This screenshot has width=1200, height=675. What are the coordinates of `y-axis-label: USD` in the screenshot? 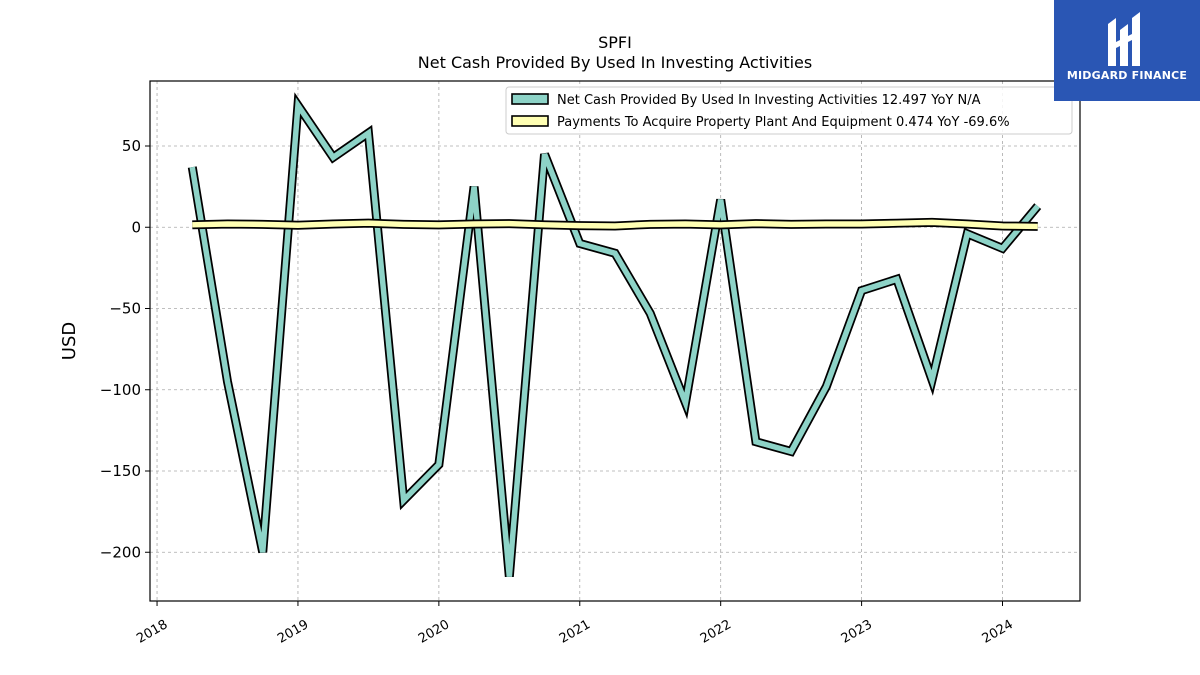 It's located at (69, 341).